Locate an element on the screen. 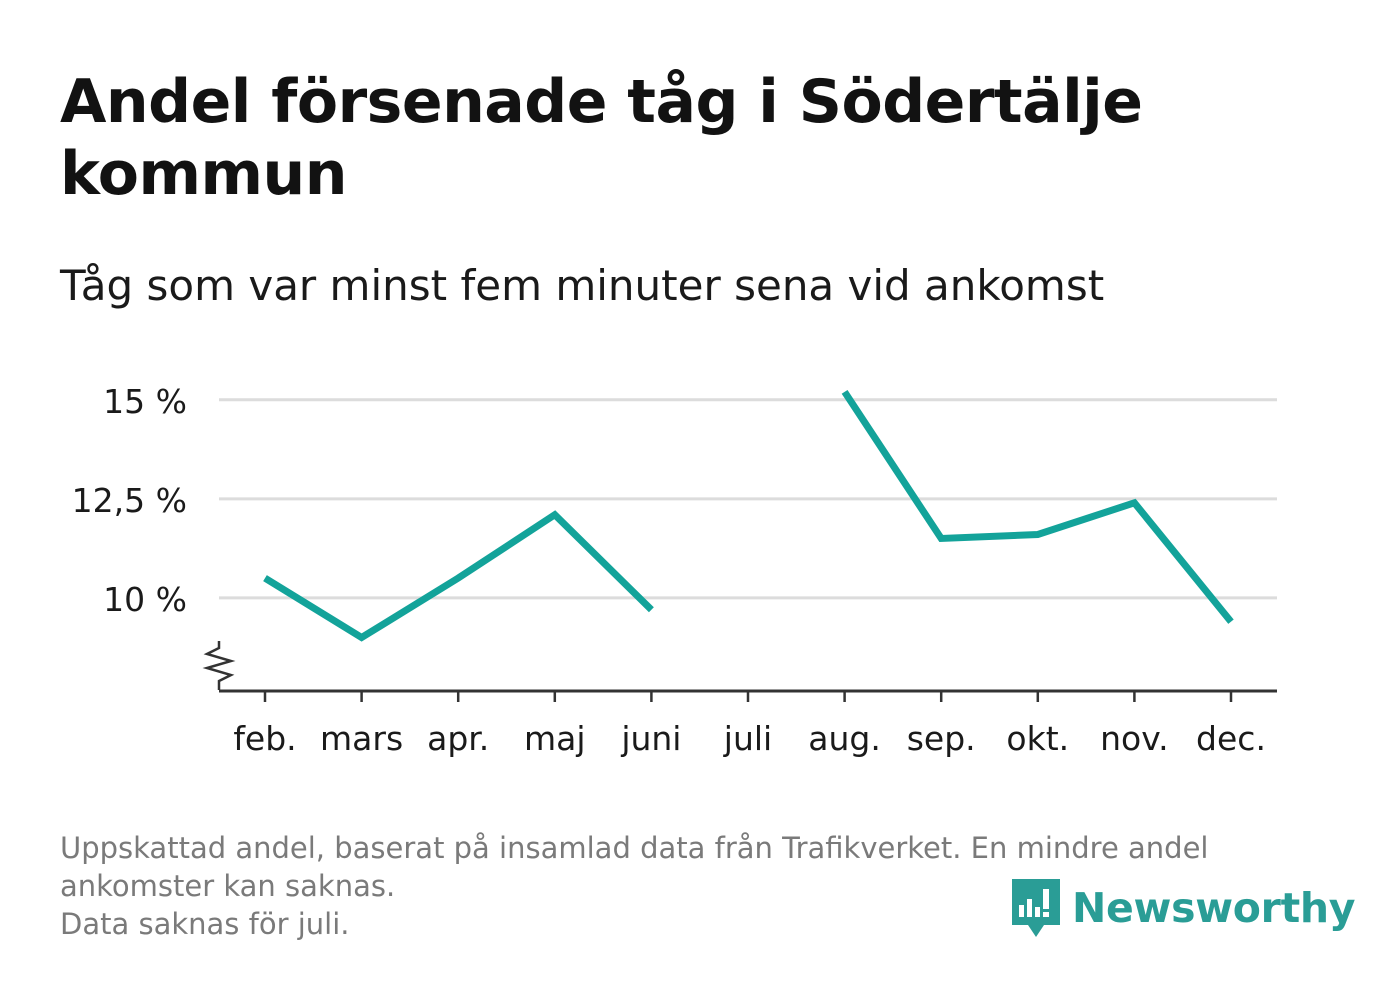  x-tick-label: okt. is located at coordinates (1037, 738).